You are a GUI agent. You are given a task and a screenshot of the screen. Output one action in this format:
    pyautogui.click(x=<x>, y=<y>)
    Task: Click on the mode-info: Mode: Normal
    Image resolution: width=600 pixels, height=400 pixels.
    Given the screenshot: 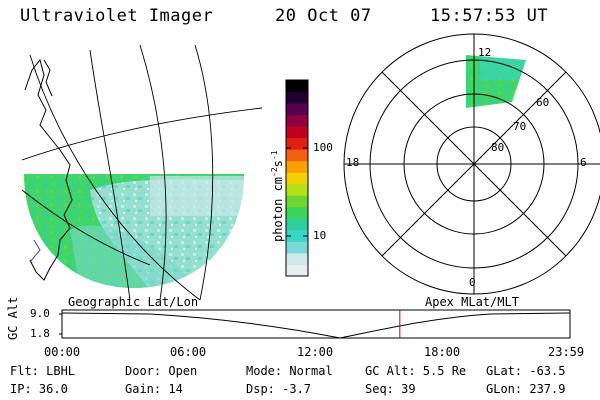 What is the action you would take?
    pyautogui.click(x=289, y=371)
    